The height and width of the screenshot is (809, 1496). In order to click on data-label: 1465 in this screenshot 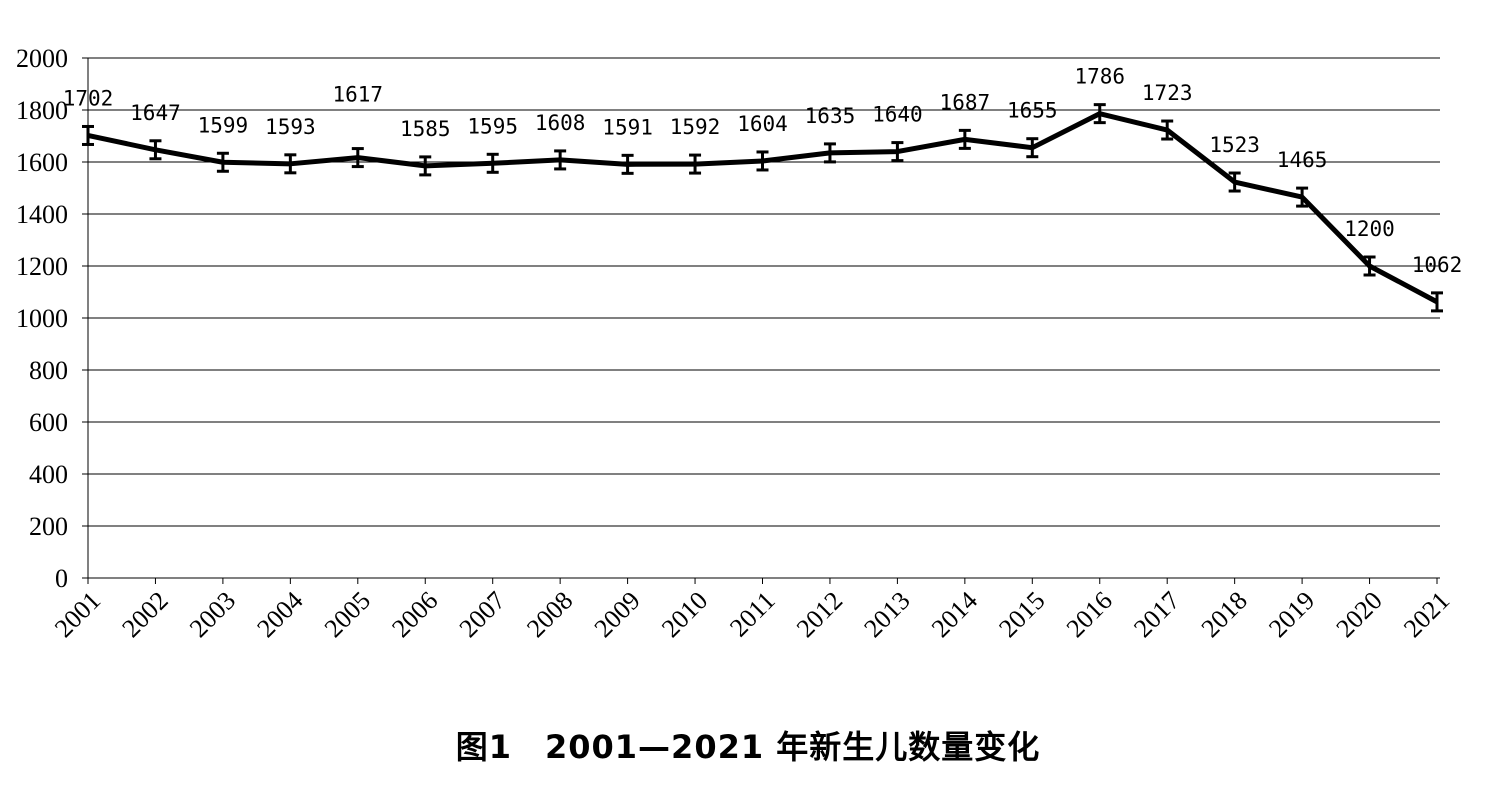, I will do `click(1302, 160)`.